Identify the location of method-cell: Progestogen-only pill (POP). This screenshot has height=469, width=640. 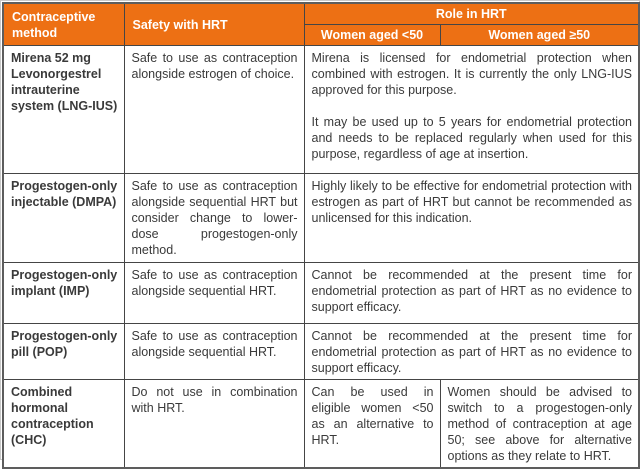
(63, 351).